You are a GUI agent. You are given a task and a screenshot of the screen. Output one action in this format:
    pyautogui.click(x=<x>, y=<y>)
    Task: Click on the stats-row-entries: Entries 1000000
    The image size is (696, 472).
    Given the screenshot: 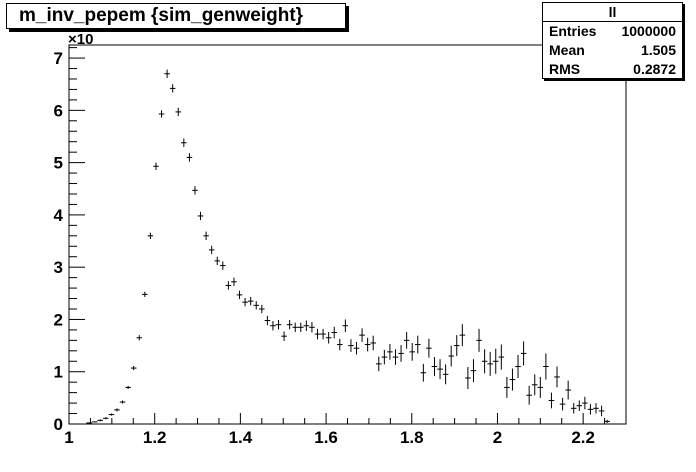 What is the action you would take?
    pyautogui.click(x=612, y=31)
    